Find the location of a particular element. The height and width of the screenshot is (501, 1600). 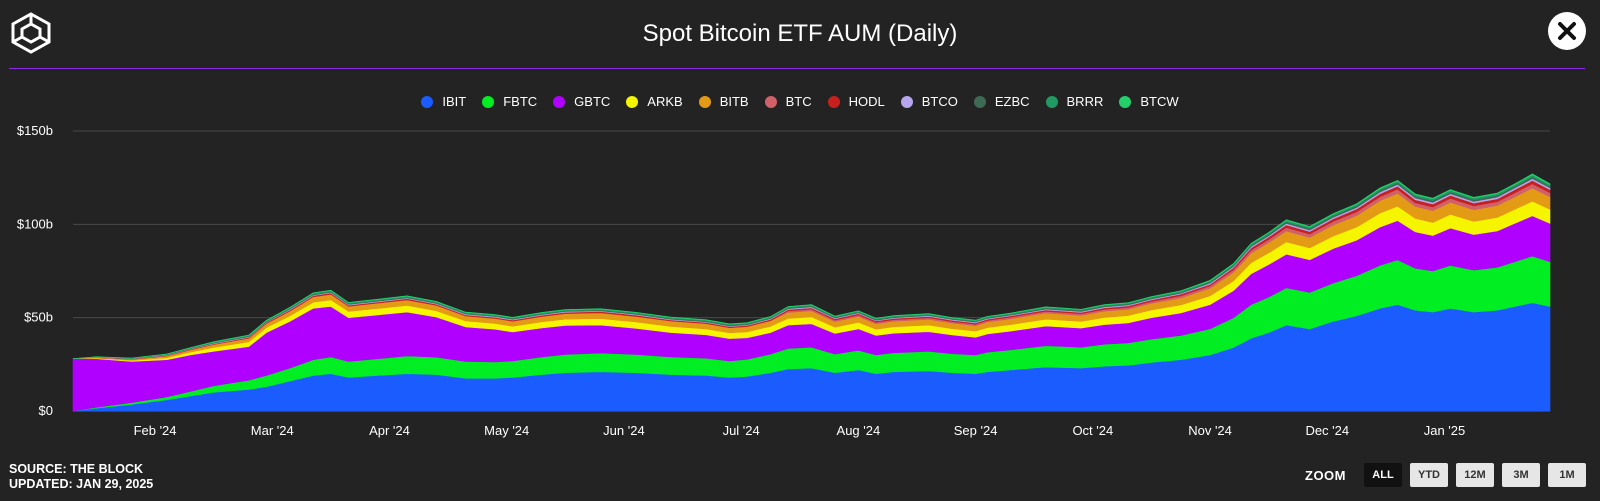

zoom-button-ytd: YTD is located at coordinates (1429, 475).